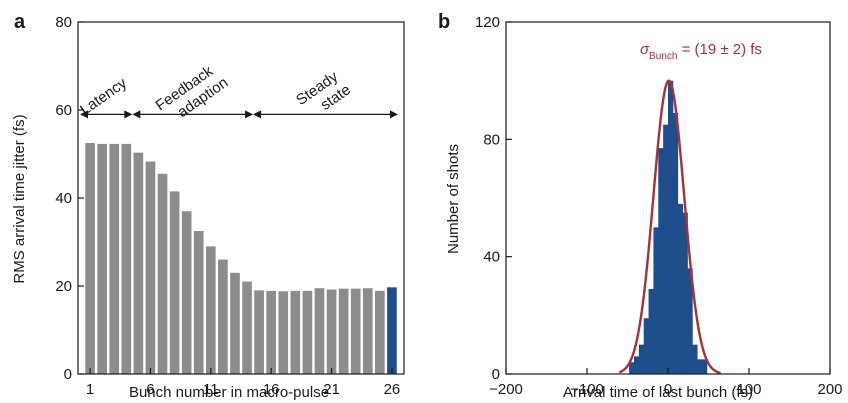 This screenshot has width=848, height=403. I want to click on panel-b-fit-label: σBunch = (19 ± 2) fs, so click(701, 51).